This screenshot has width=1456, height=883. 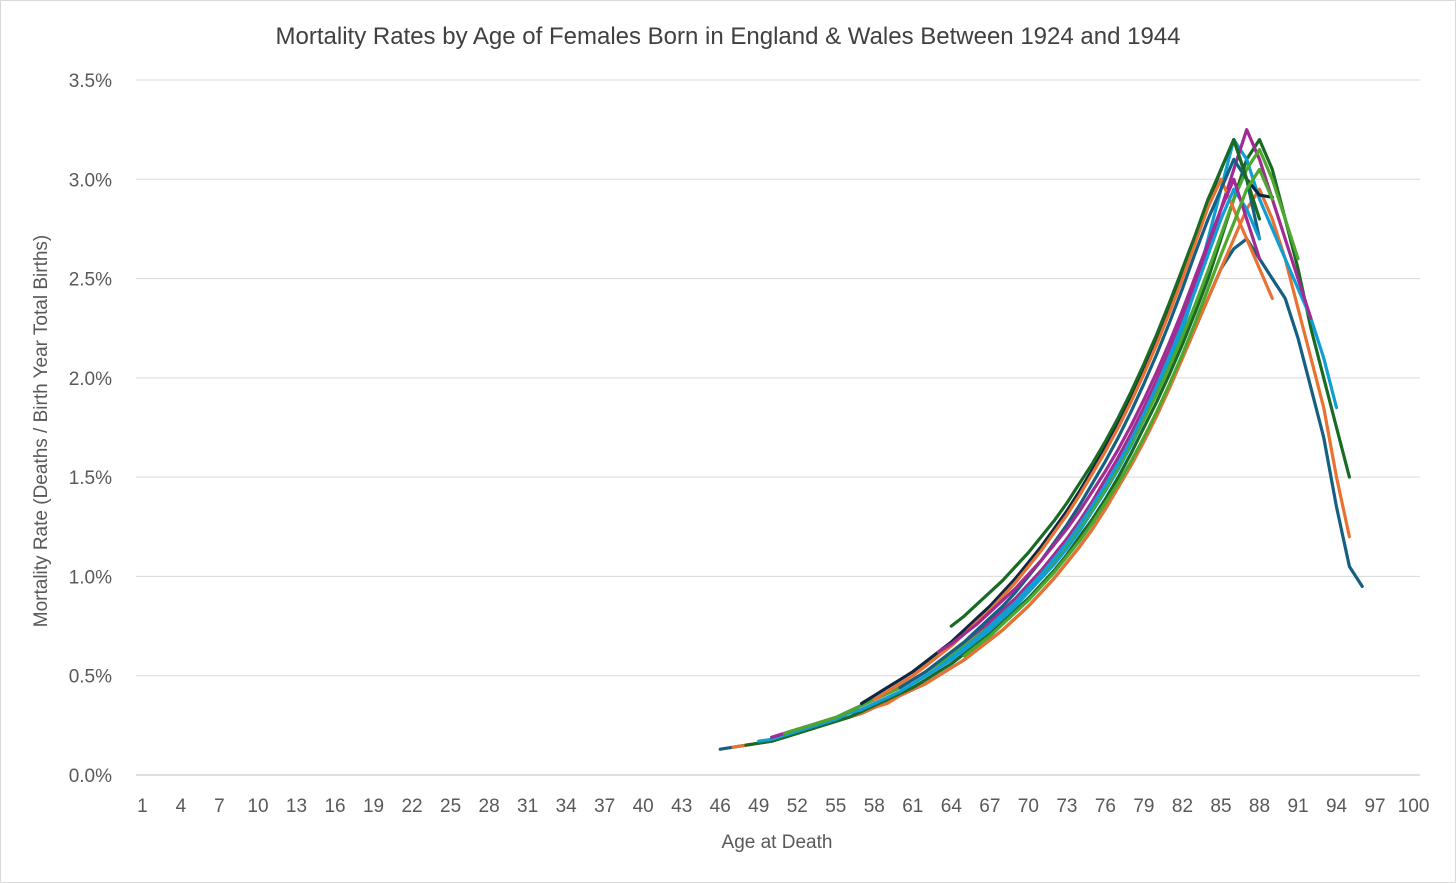 What do you see at coordinates (1414, 806) in the screenshot?
I see `x-tick-label: 100` at bounding box center [1414, 806].